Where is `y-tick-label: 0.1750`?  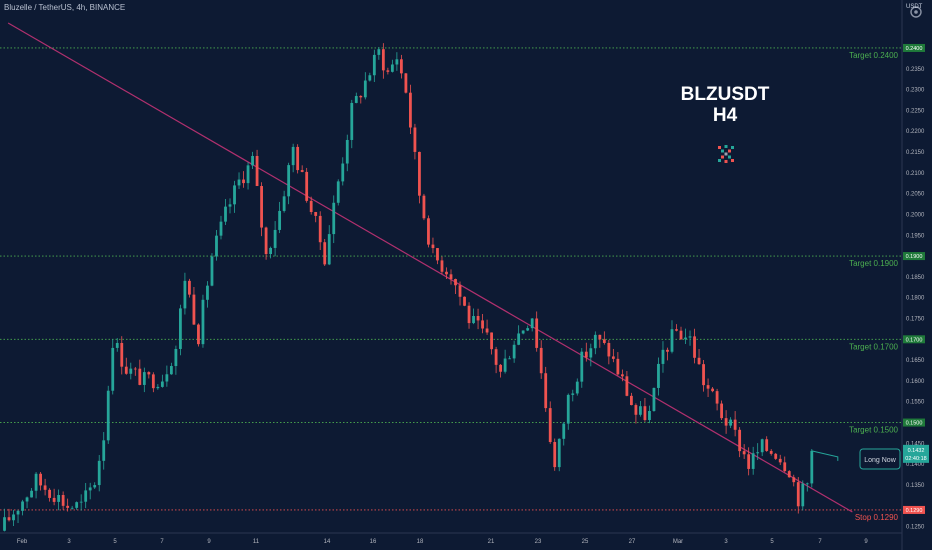
y-tick-label: 0.1750 is located at coordinates (915, 319).